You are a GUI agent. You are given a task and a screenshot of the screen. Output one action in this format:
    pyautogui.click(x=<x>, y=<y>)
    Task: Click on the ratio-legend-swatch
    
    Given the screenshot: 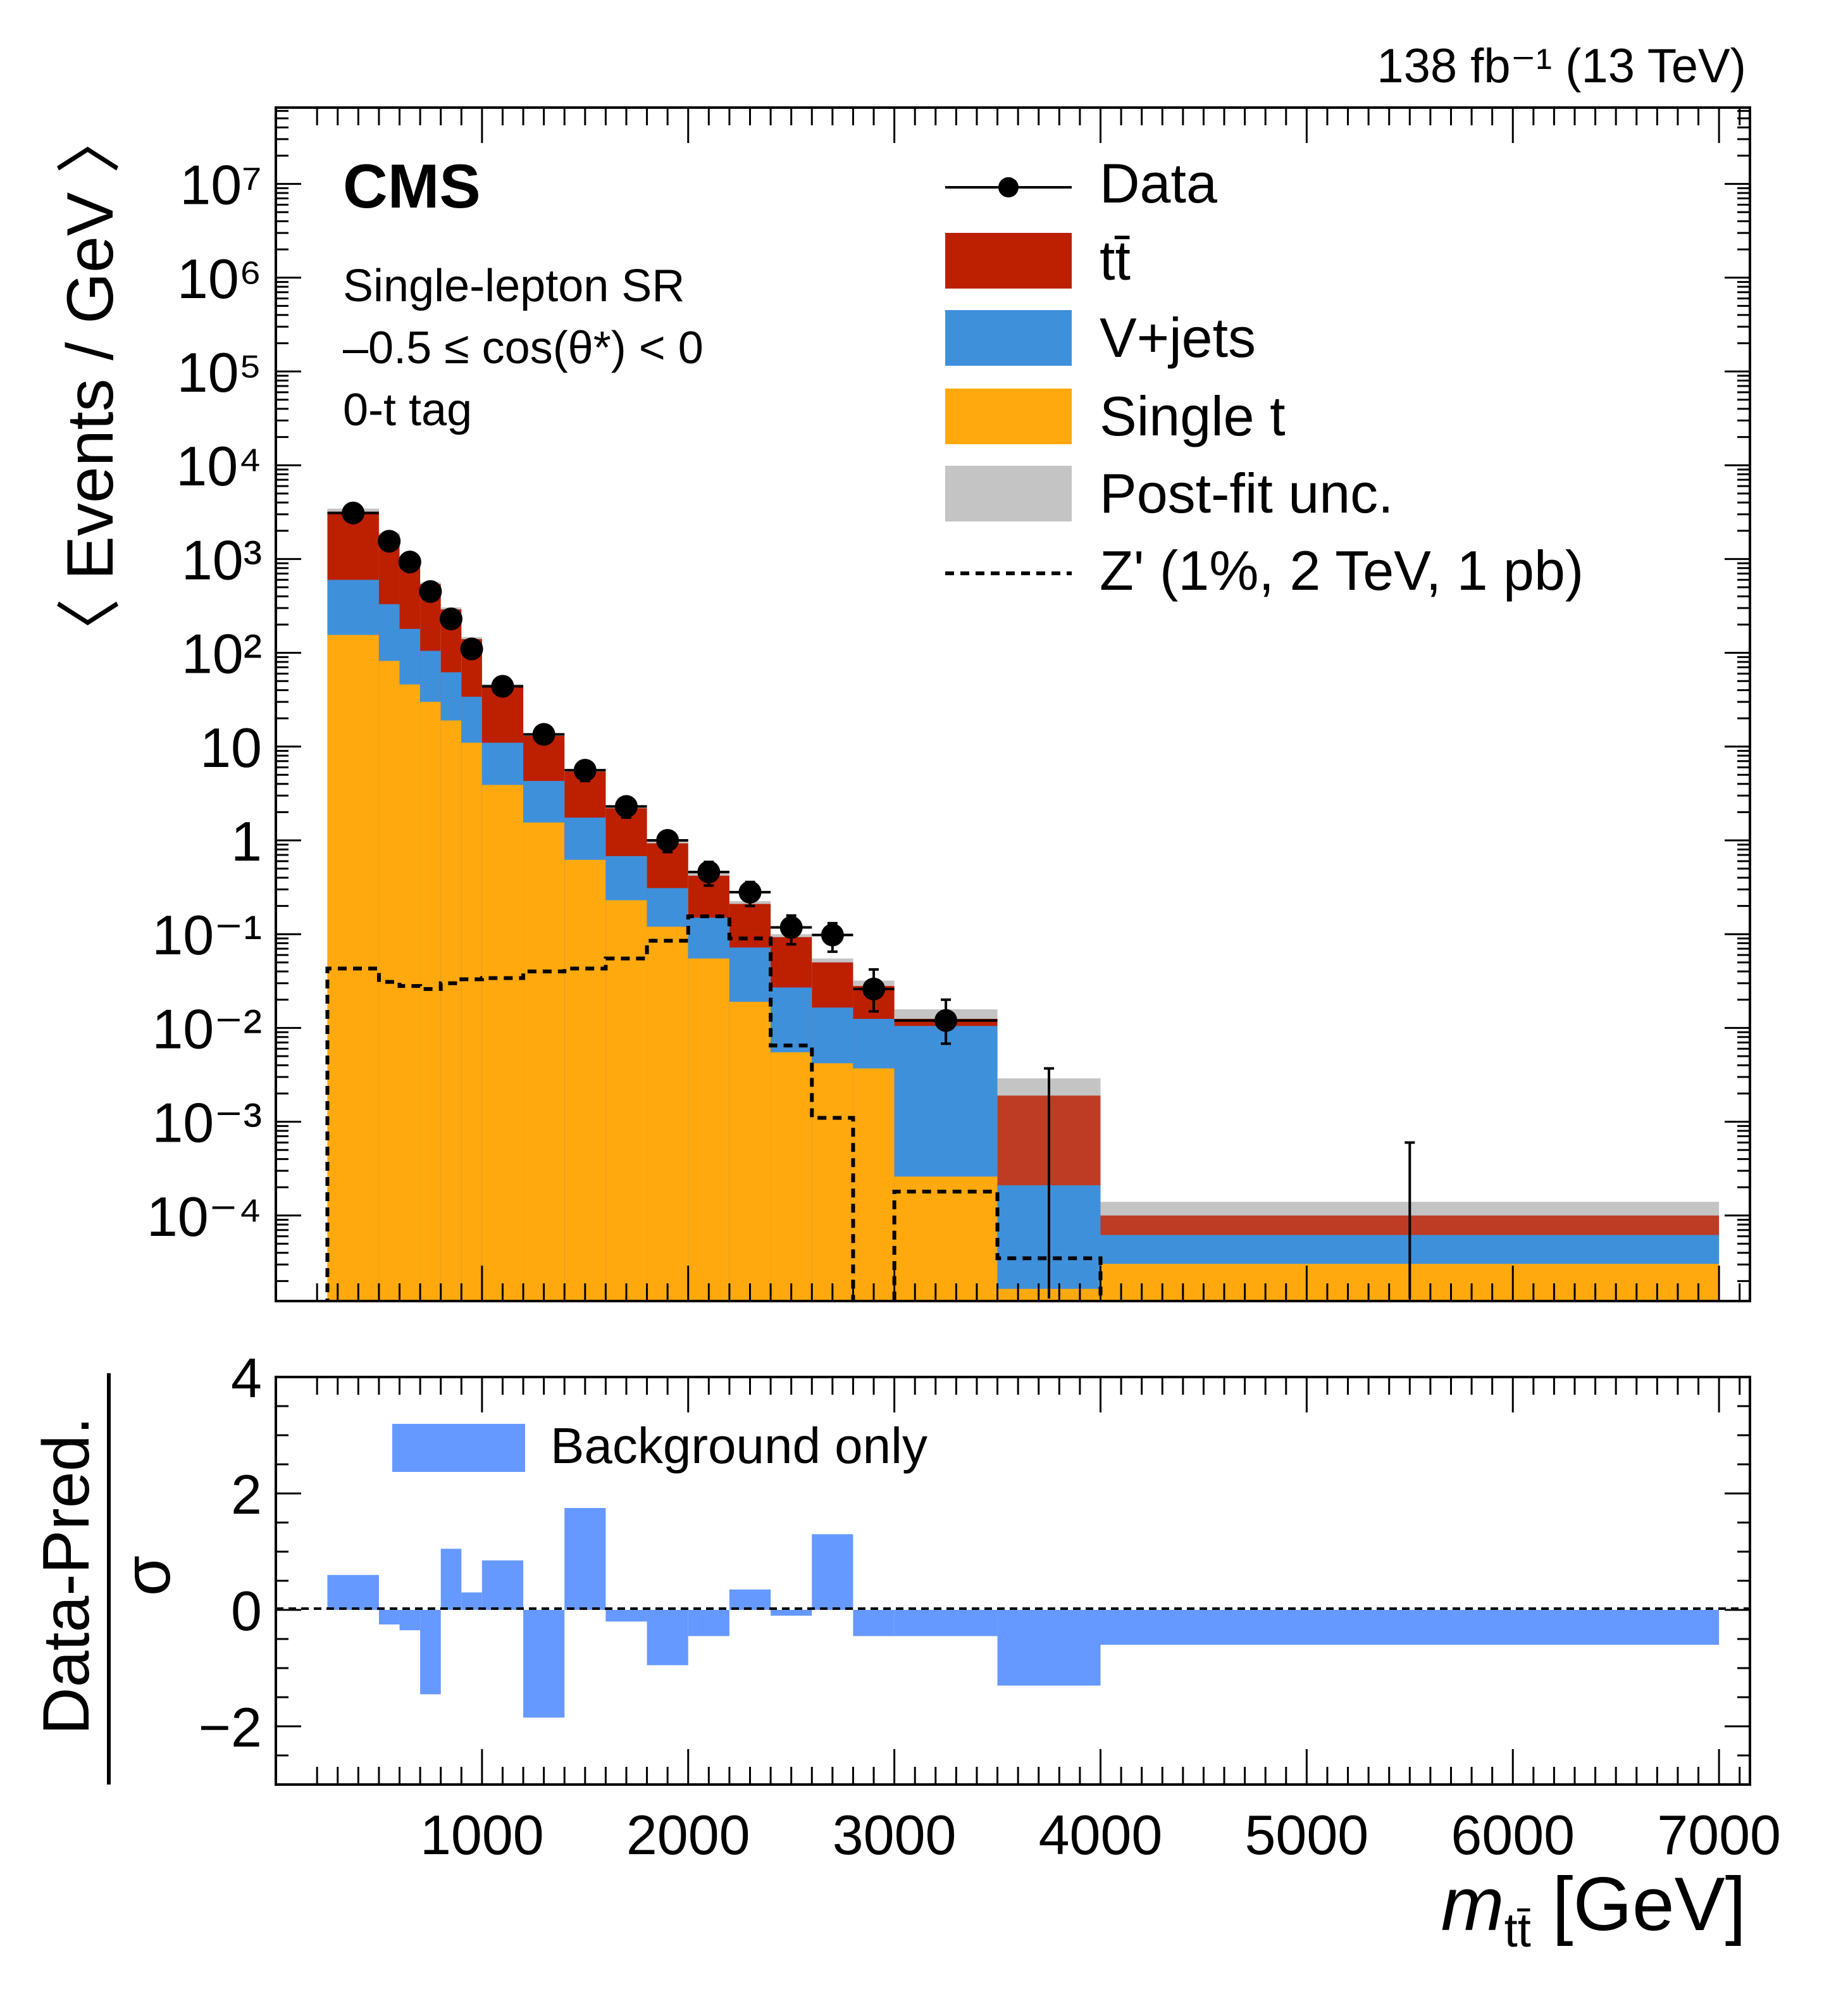 What is the action you would take?
    pyautogui.click(x=458, y=1448)
    